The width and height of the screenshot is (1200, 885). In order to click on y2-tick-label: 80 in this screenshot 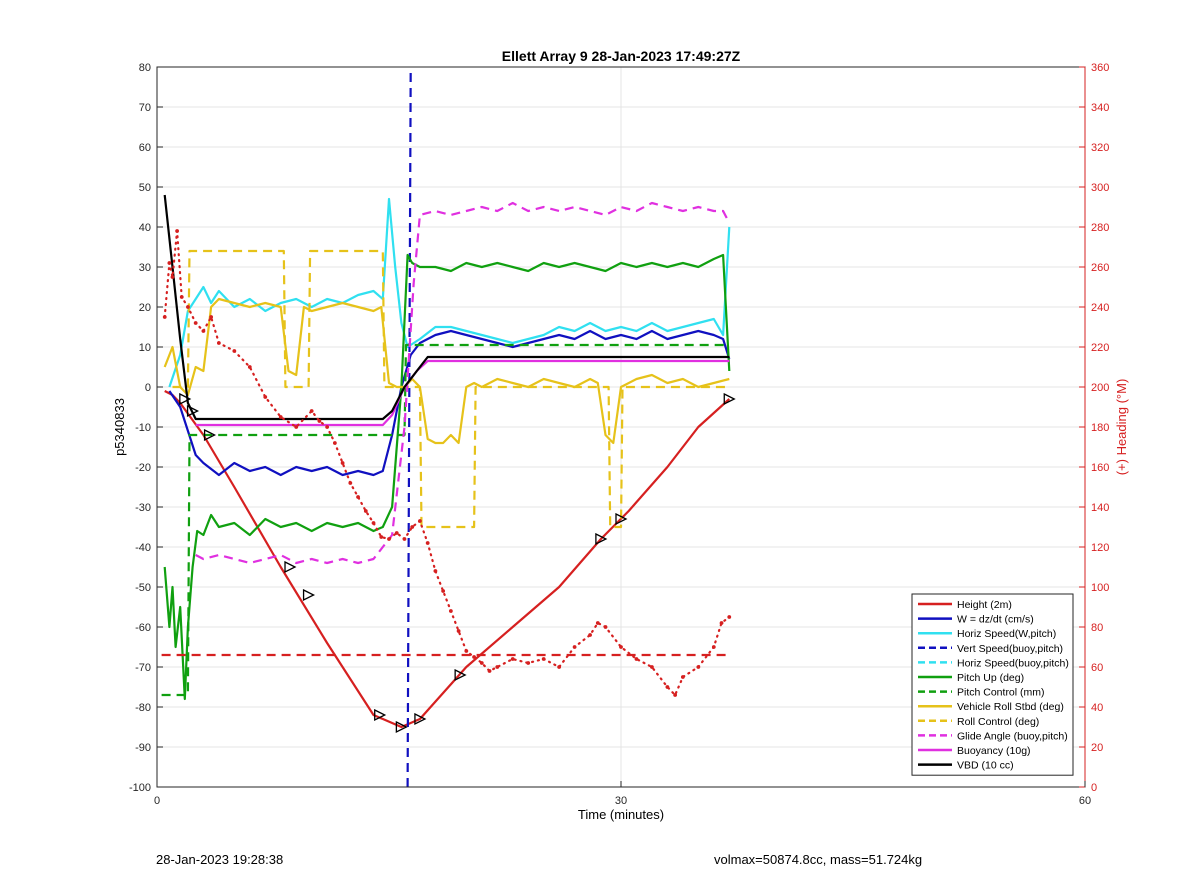, I will do `click(1097, 628)`.